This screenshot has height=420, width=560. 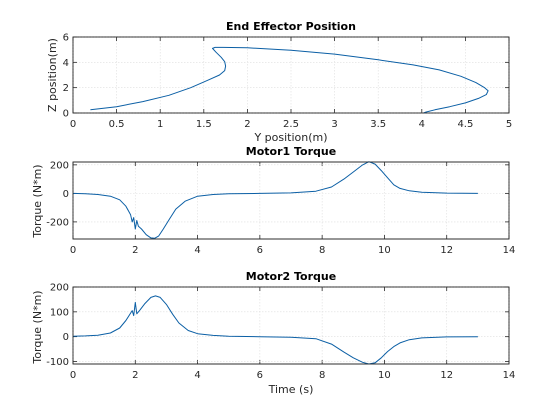 I want to click on x-tick-label: 0.5, so click(x=117, y=124).